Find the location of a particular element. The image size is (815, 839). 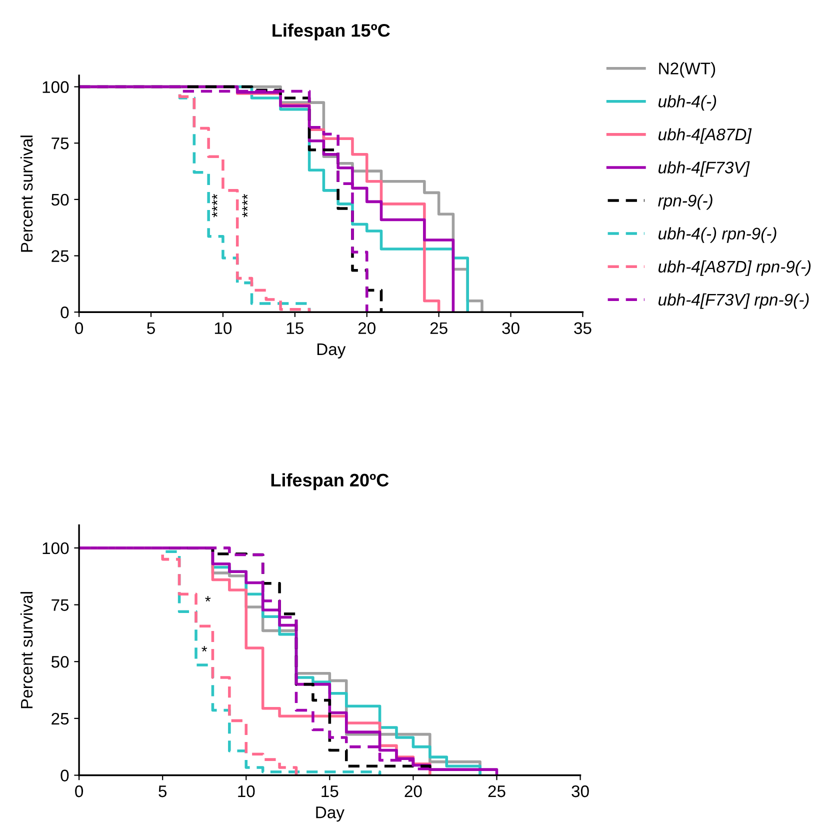

legend-label: ubh-4[A87D] is located at coordinates (705, 136).